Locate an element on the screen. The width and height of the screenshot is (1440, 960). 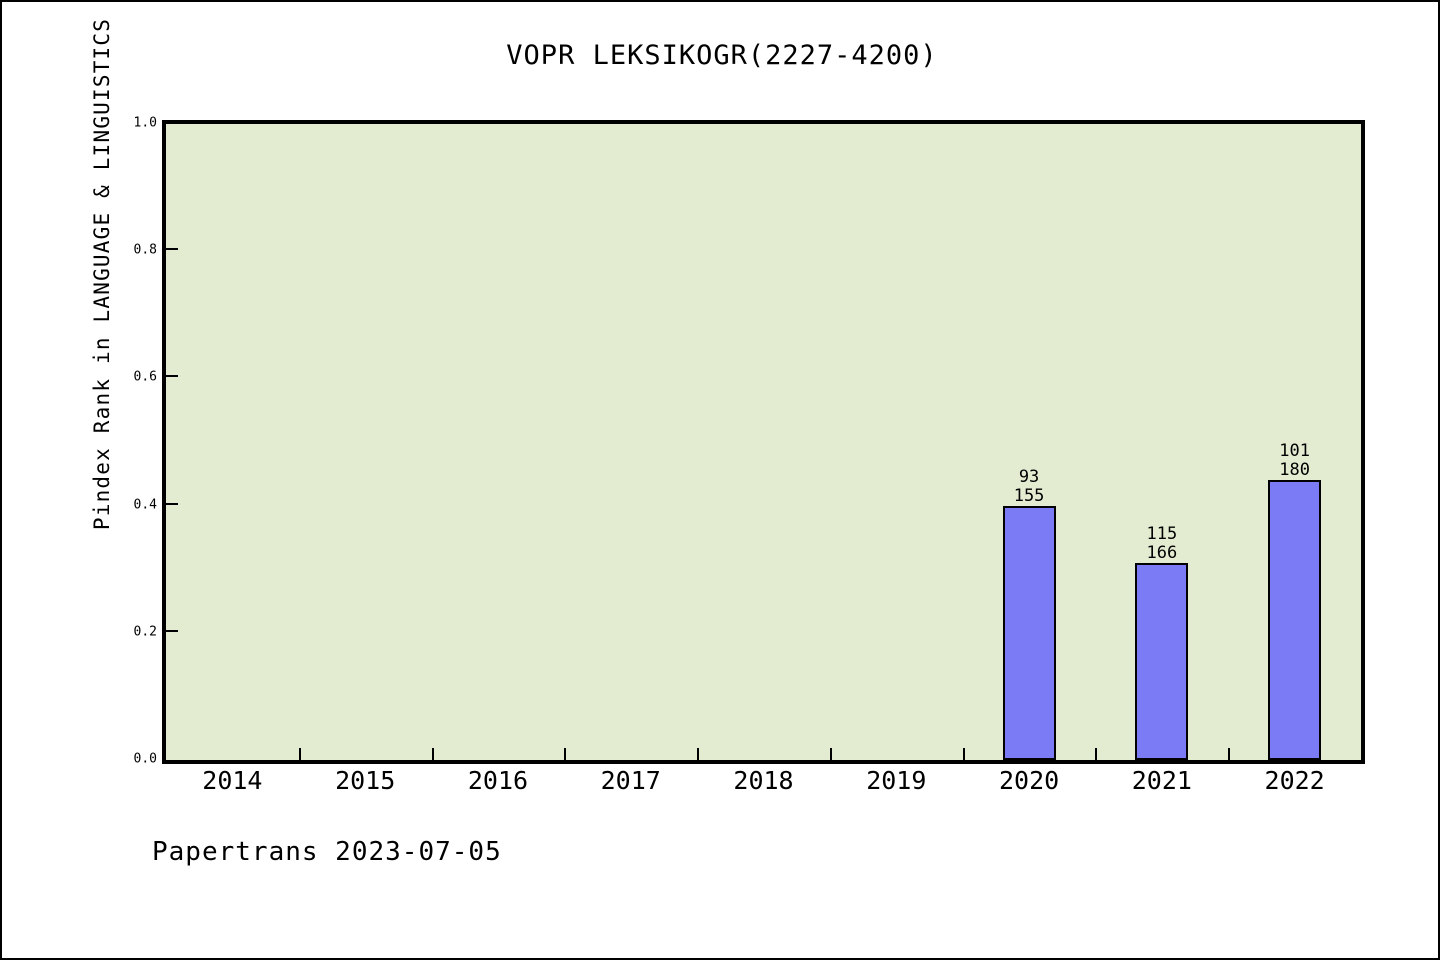
bar-value-top-2022: 101 is located at coordinates (1294, 451).